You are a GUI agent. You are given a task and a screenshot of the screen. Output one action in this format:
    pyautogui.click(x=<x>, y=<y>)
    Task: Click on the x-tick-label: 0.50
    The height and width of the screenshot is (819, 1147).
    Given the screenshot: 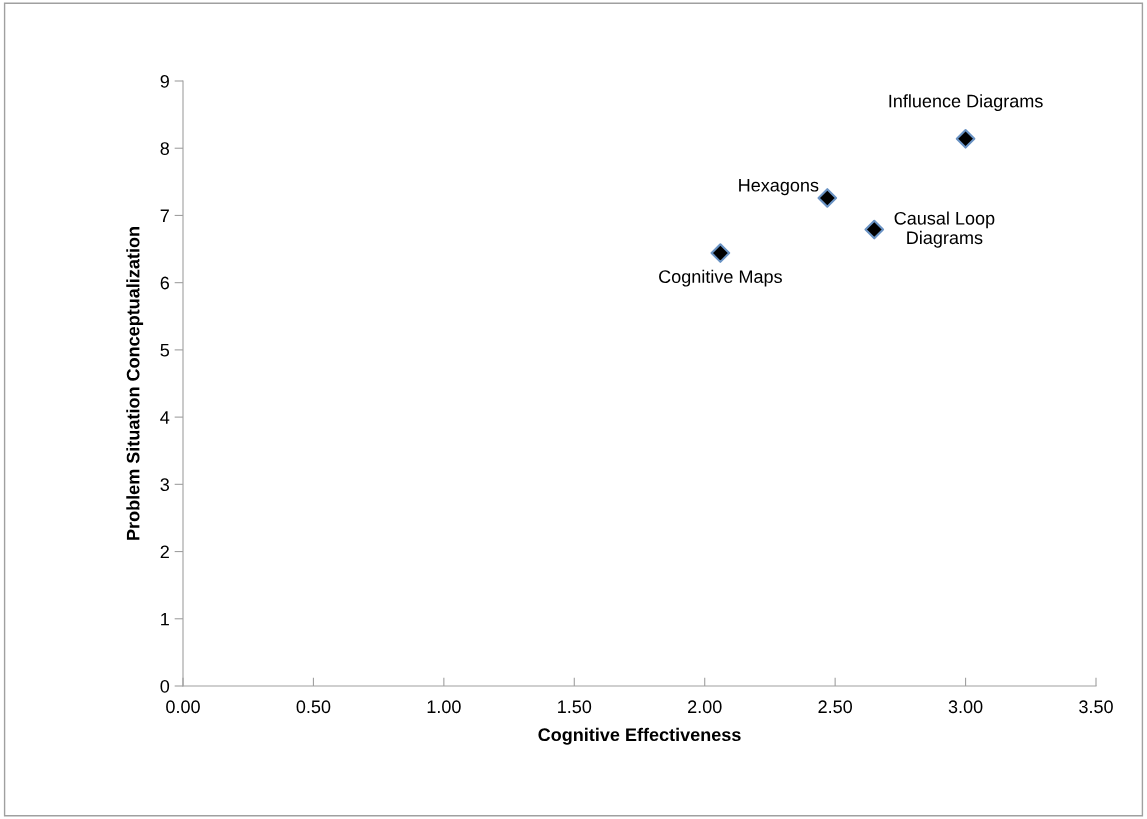 What is the action you would take?
    pyautogui.click(x=313, y=707)
    